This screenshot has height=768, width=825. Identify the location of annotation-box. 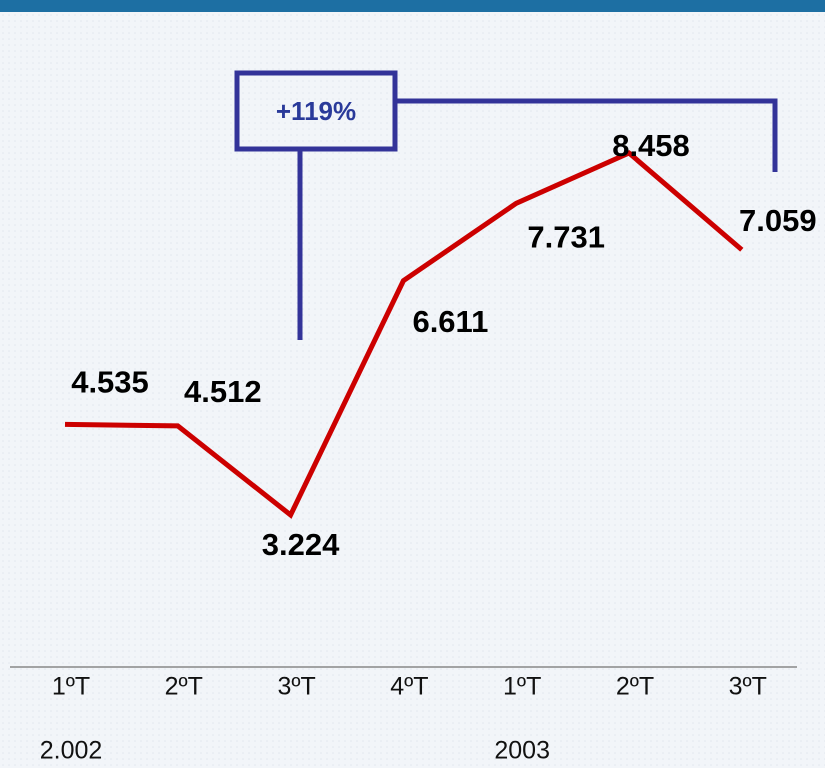
(316, 111).